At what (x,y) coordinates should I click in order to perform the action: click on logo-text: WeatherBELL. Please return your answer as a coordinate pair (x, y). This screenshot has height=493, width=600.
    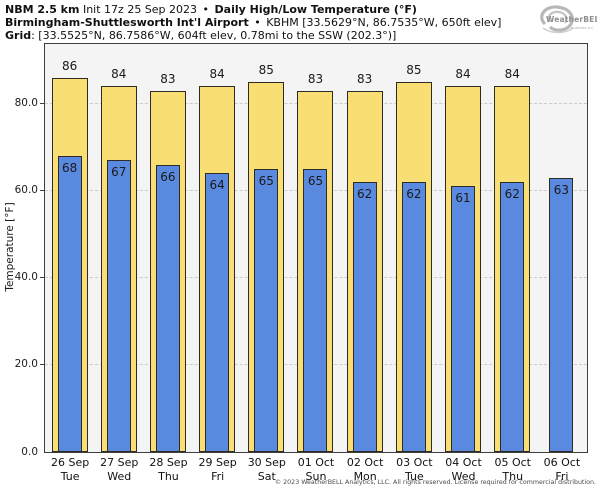
    Looking at the image, I should click on (571, 19).